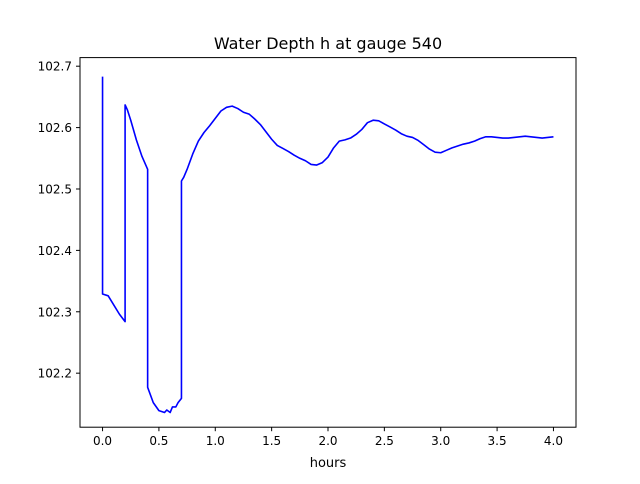  What do you see at coordinates (384, 441) in the screenshot?
I see `x-tick-label: 2.5` at bounding box center [384, 441].